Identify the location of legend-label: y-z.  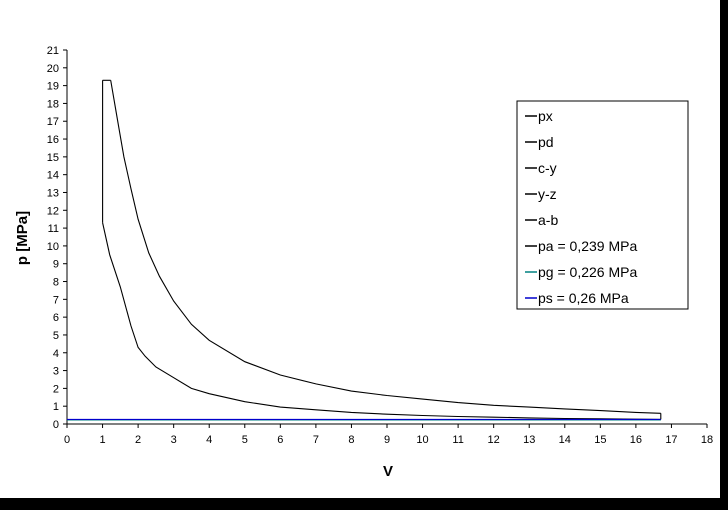
(547, 194).